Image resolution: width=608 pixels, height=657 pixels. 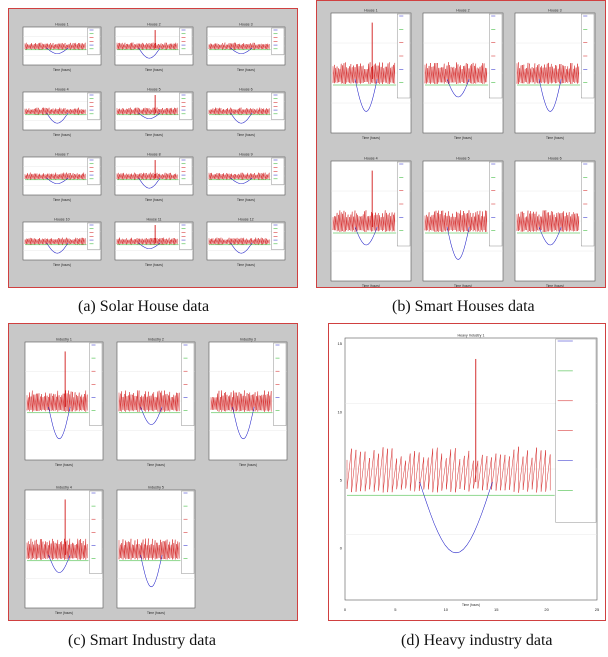 What do you see at coordinates (154, 242) in the screenshot?
I see `subplot: House 11 Time (hours)` at bounding box center [154, 242].